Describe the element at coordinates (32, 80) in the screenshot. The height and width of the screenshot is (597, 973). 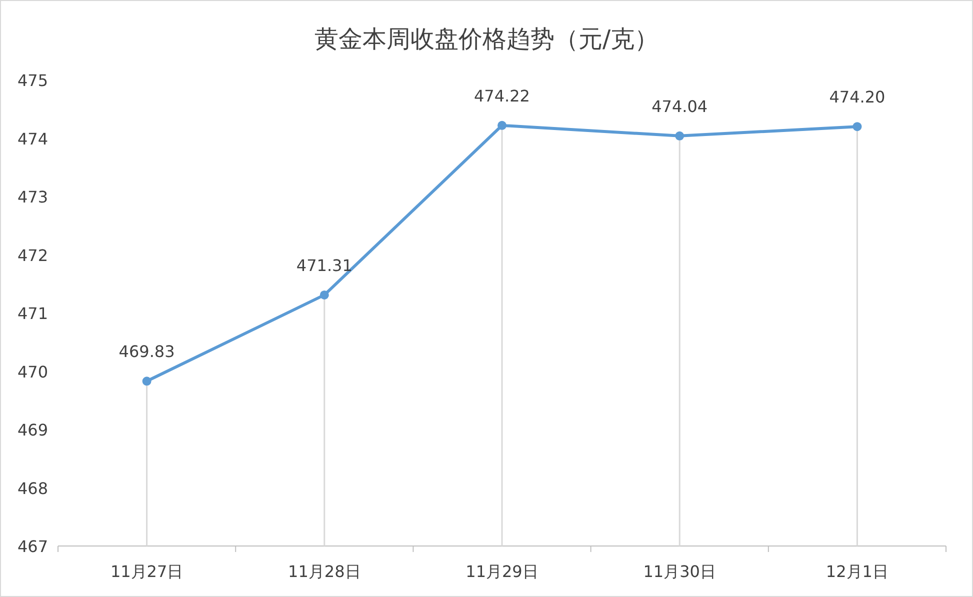
I see `y-tick-label: 475` at that location.